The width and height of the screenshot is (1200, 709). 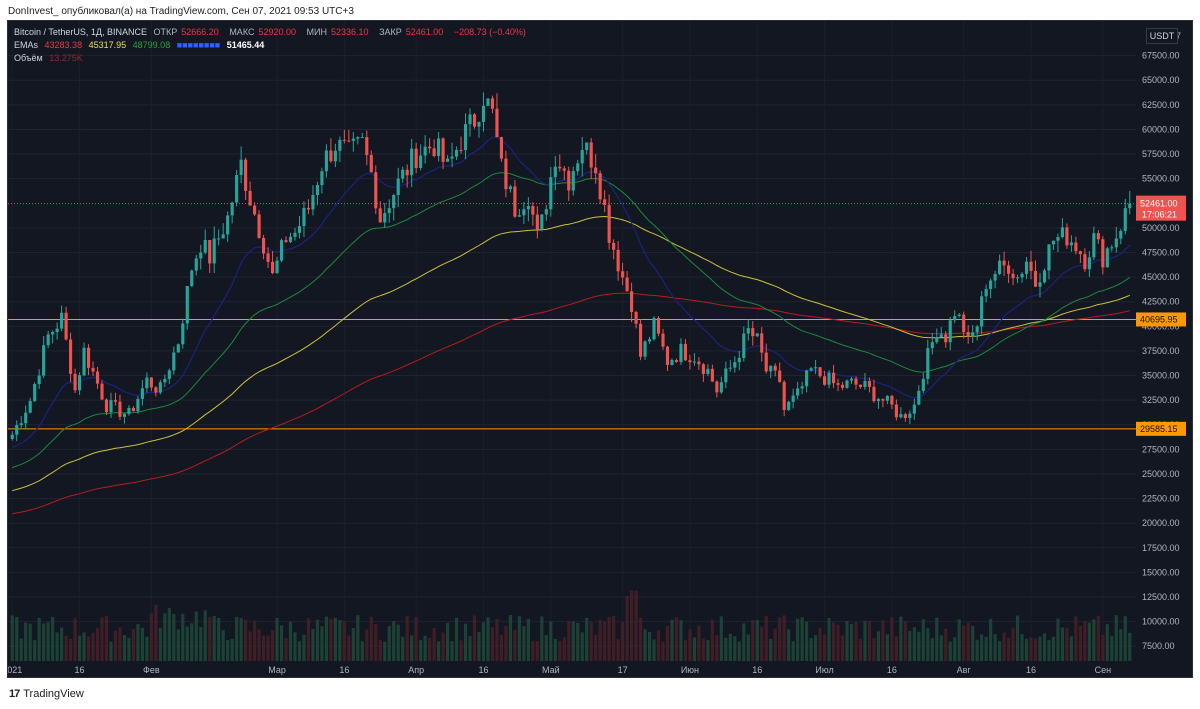 What do you see at coordinates (350, 32) in the screenshot?
I see `low-value: 52336.10` at bounding box center [350, 32].